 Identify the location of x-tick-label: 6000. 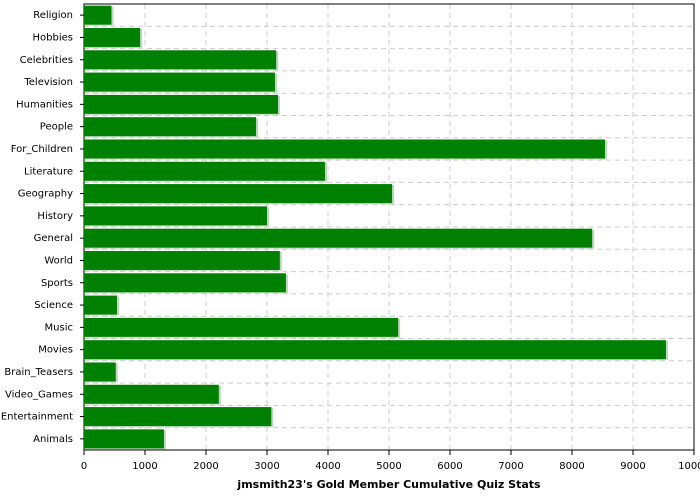
(449, 466).